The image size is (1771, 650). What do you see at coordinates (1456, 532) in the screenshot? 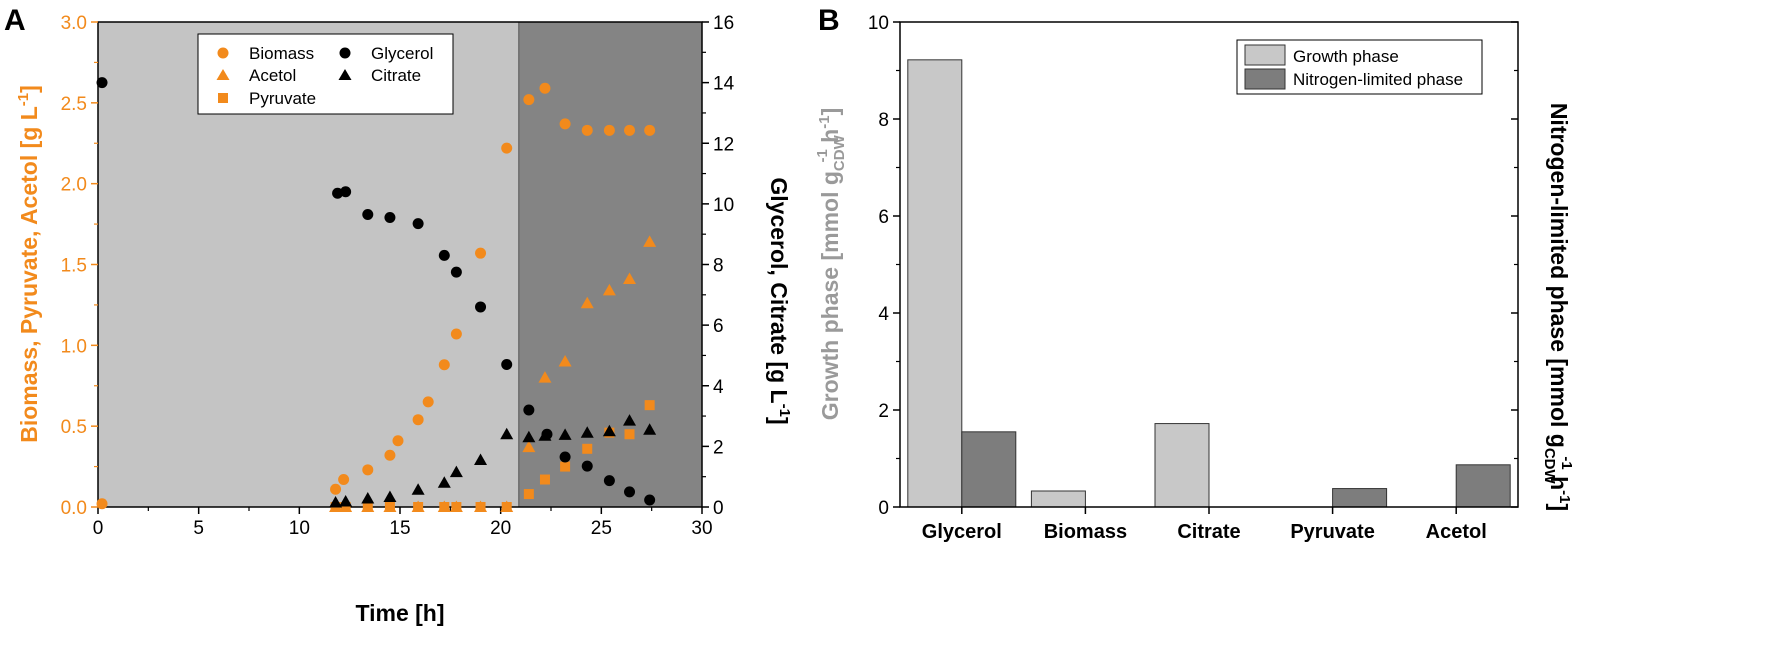
I see `category-label-acetol: Acetol` at bounding box center [1456, 532].